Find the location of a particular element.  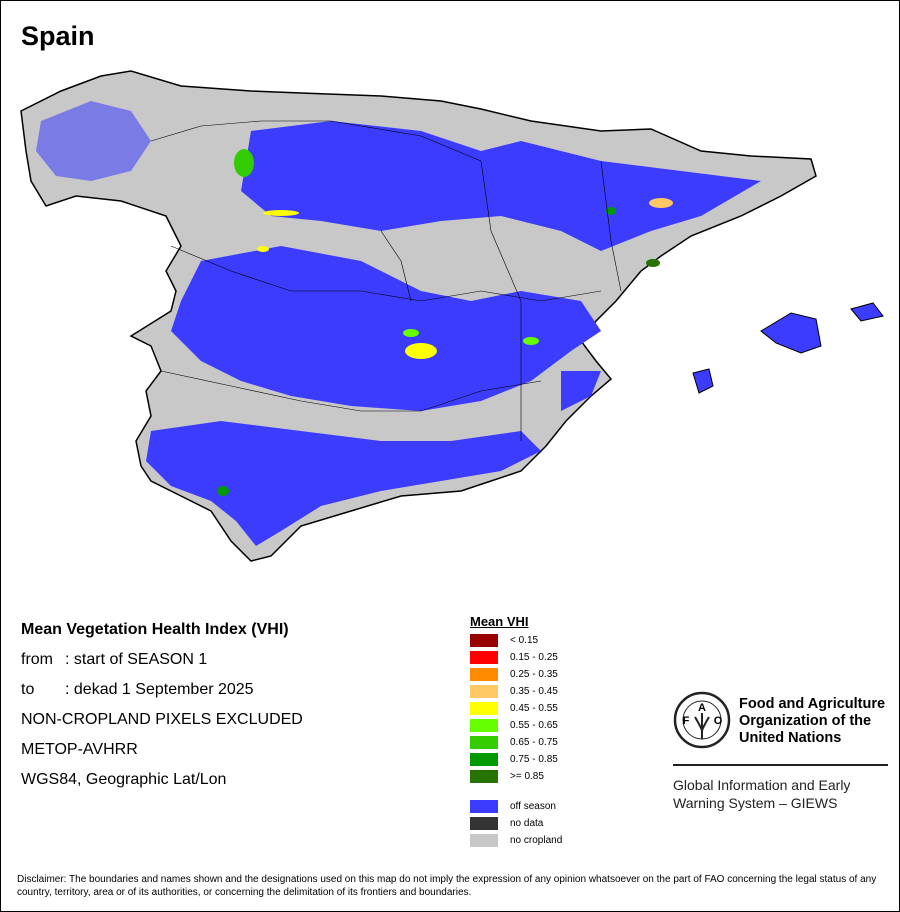

legend-item: 0.45 - 0.55 is located at coordinates (516, 708).